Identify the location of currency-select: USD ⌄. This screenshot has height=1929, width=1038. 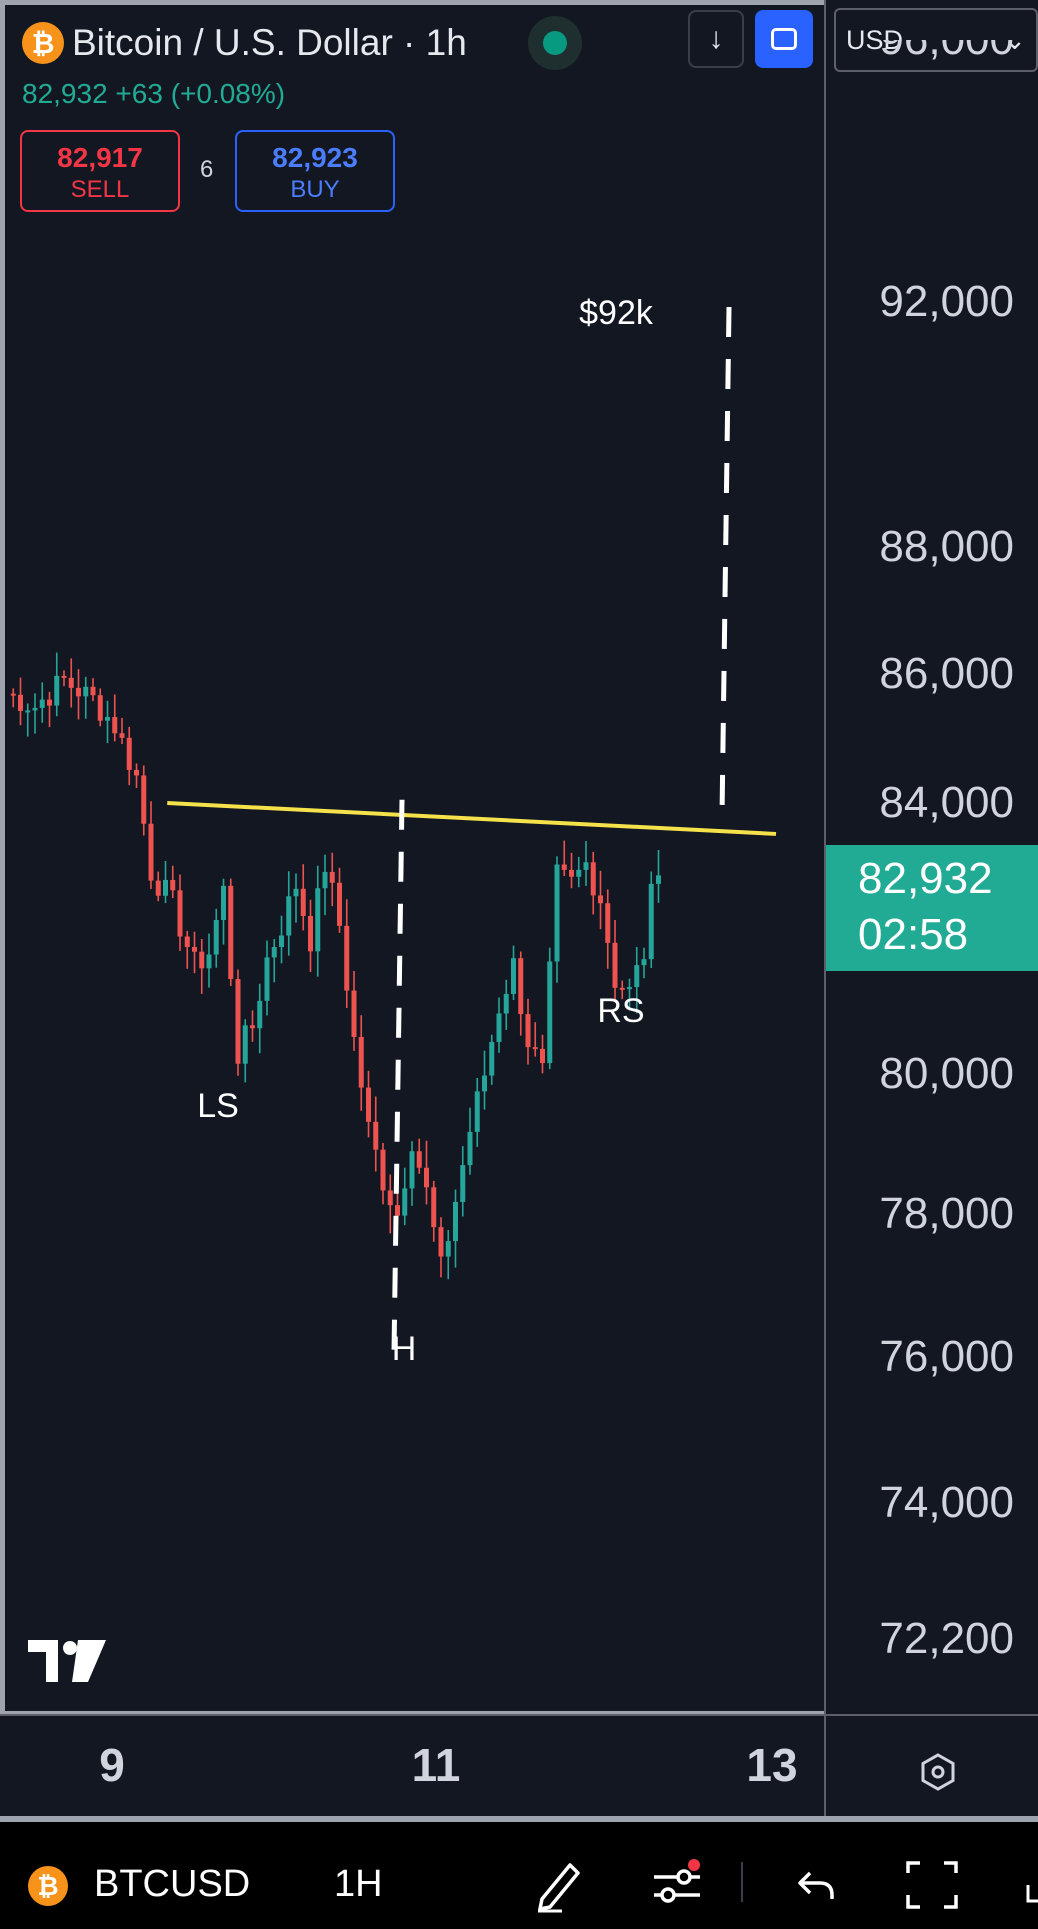
(936, 40).